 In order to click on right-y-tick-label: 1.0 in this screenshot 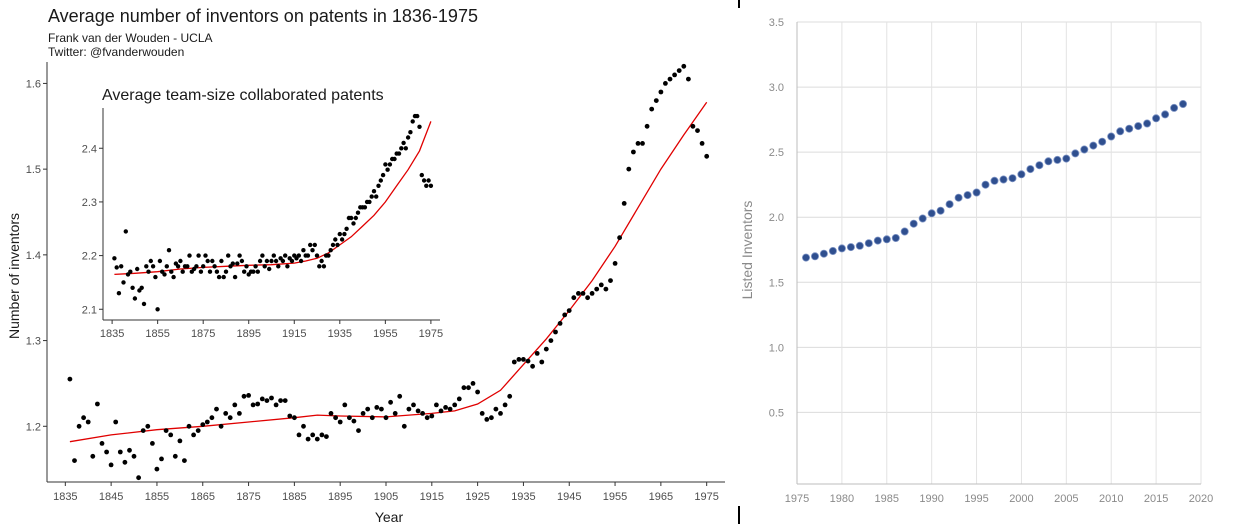, I will do `click(776, 348)`.